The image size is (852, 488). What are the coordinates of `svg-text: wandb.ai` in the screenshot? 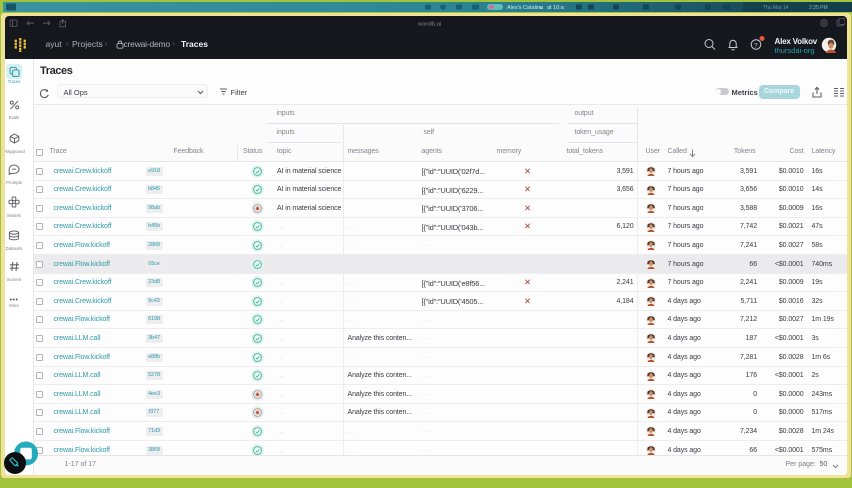 It's located at (429, 24).